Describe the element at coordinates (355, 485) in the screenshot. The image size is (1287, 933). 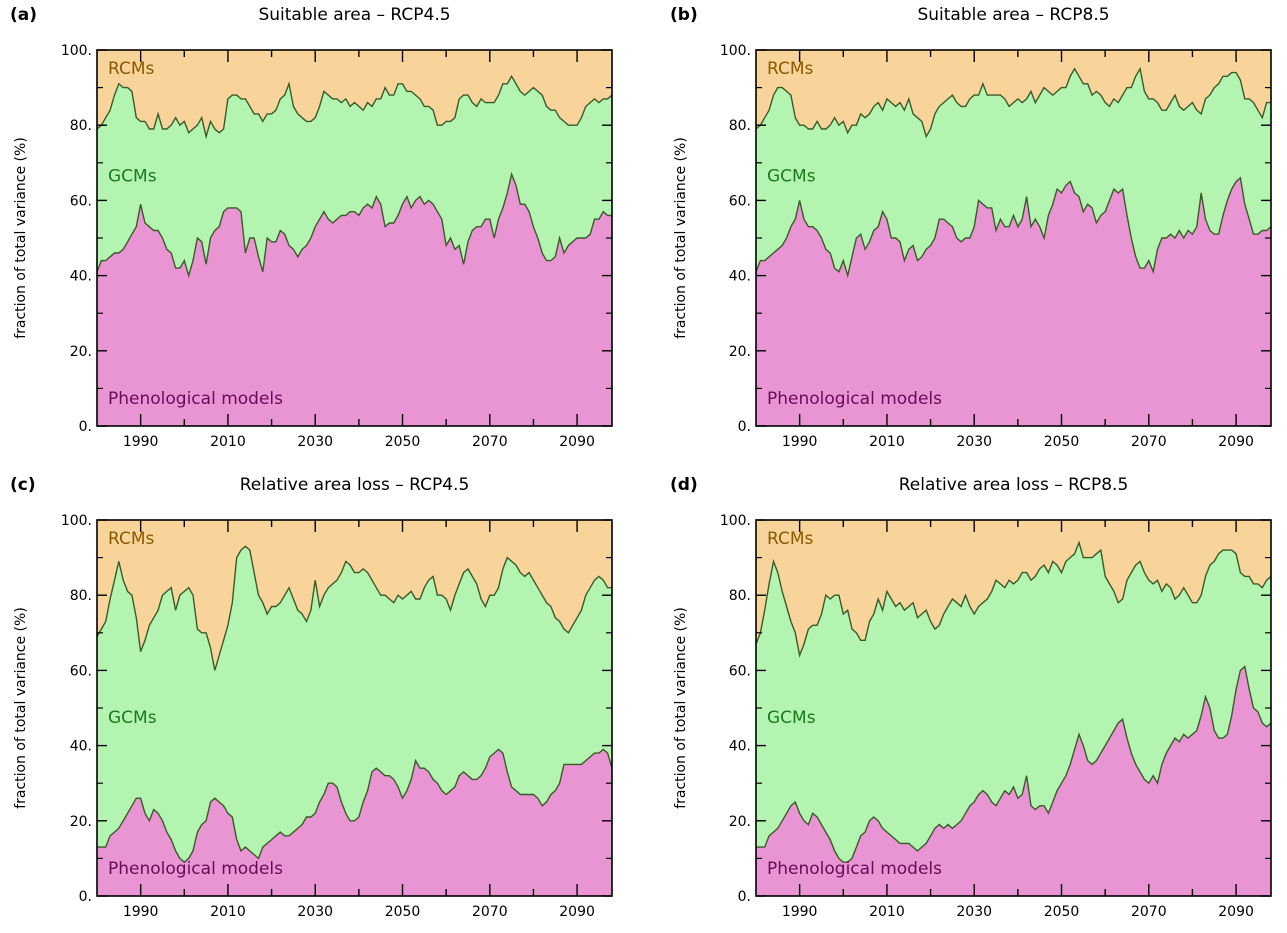
I see `panel-title: Relative area loss – RCP4.5` at that location.